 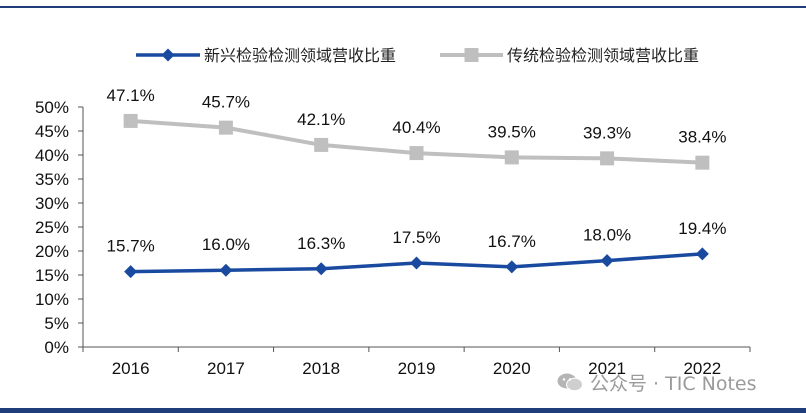 What do you see at coordinates (52, 131) in the screenshot?
I see `y-tick-label: 45%` at bounding box center [52, 131].